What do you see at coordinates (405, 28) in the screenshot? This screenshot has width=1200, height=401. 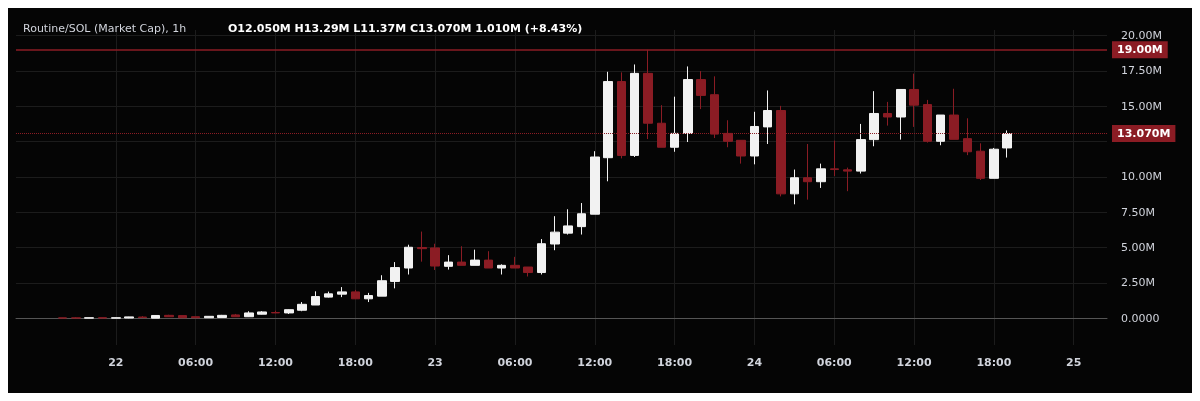 I see `chart-subtitle: O12.050M H13.29M L11.37M C13.070M 1.010M (+8.43%)` at bounding box center [405, 28].